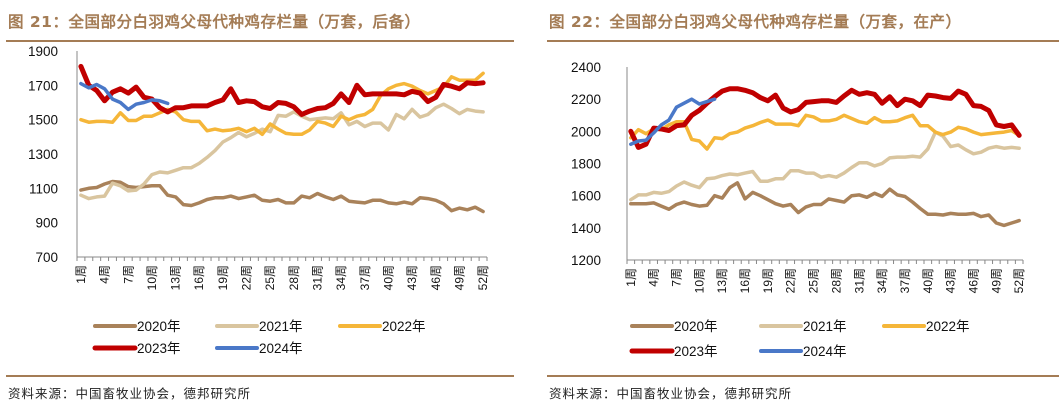 The height and width of the screenshot is (417, 1063). Describe the element at coordinates (586, 99) in the screenshot. I see `y-tick-label: 2200` at that location.